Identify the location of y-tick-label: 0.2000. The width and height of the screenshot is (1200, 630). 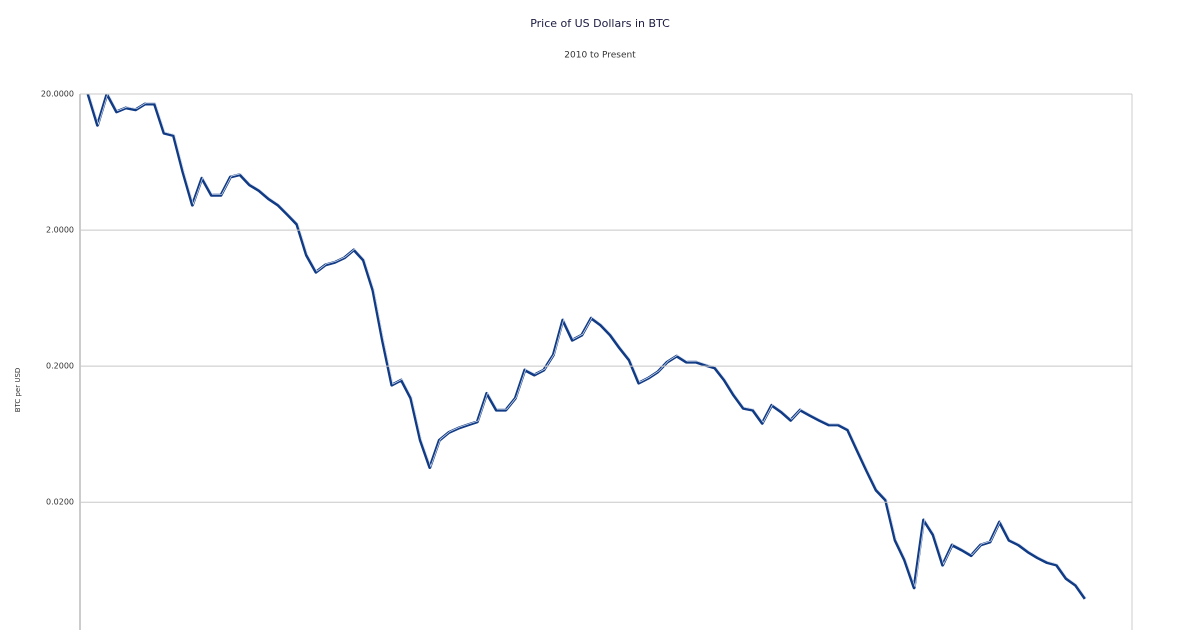
(60, 366).